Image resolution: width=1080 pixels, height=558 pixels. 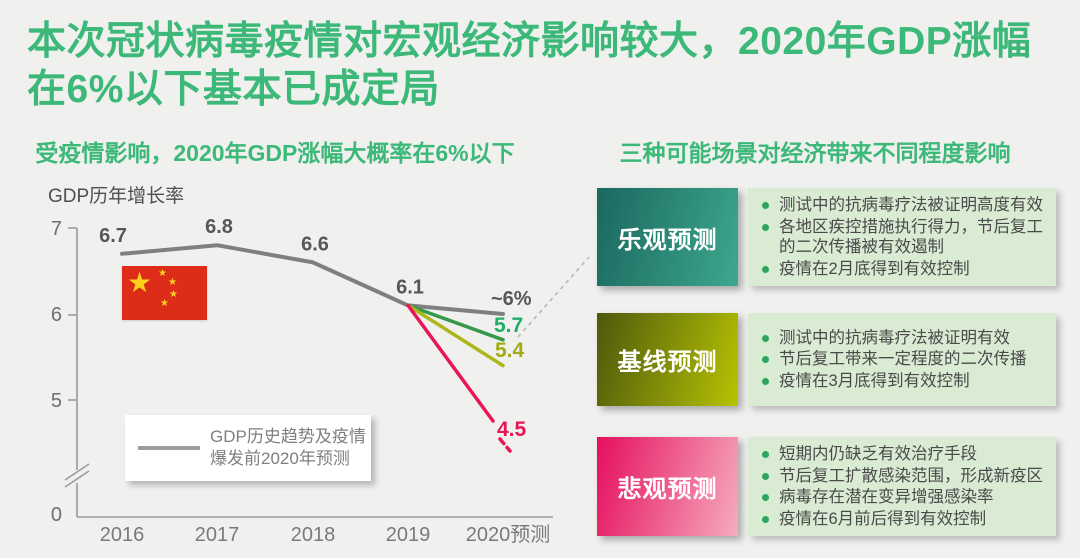 I want to click on bullet-item: 短期内仍缺乏有效治疗手段, so click(x=901, y=454).